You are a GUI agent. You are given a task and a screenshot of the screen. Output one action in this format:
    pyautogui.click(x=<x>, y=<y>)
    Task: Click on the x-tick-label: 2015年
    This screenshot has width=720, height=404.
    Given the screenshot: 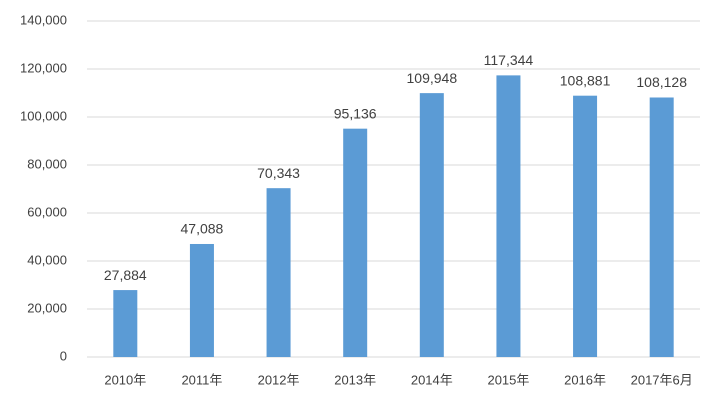 What is the action you would take?
    pyautogui.click(x=508, y=379)
    